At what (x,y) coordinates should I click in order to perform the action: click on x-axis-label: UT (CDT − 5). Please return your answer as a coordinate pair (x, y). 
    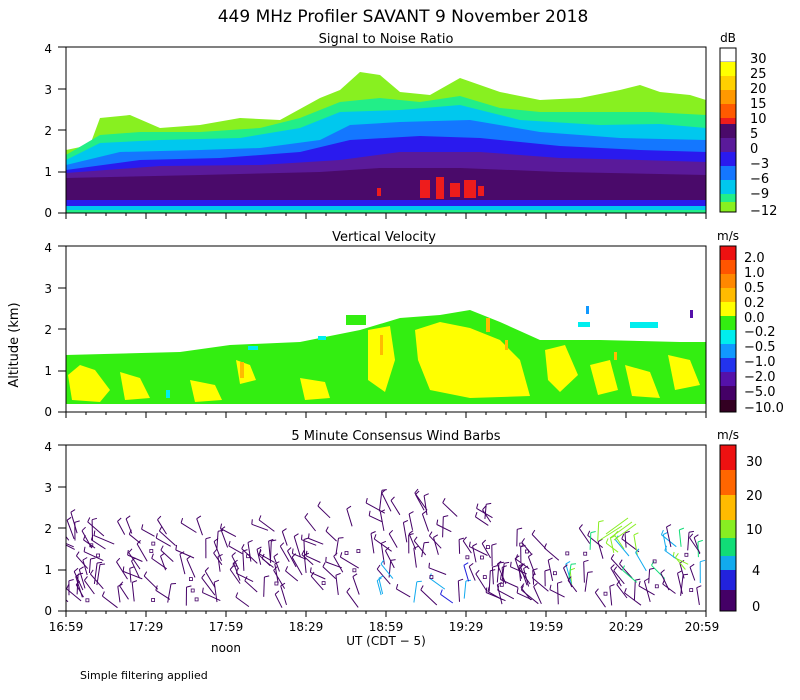
    Looking at the image, I should click on (386, 641).